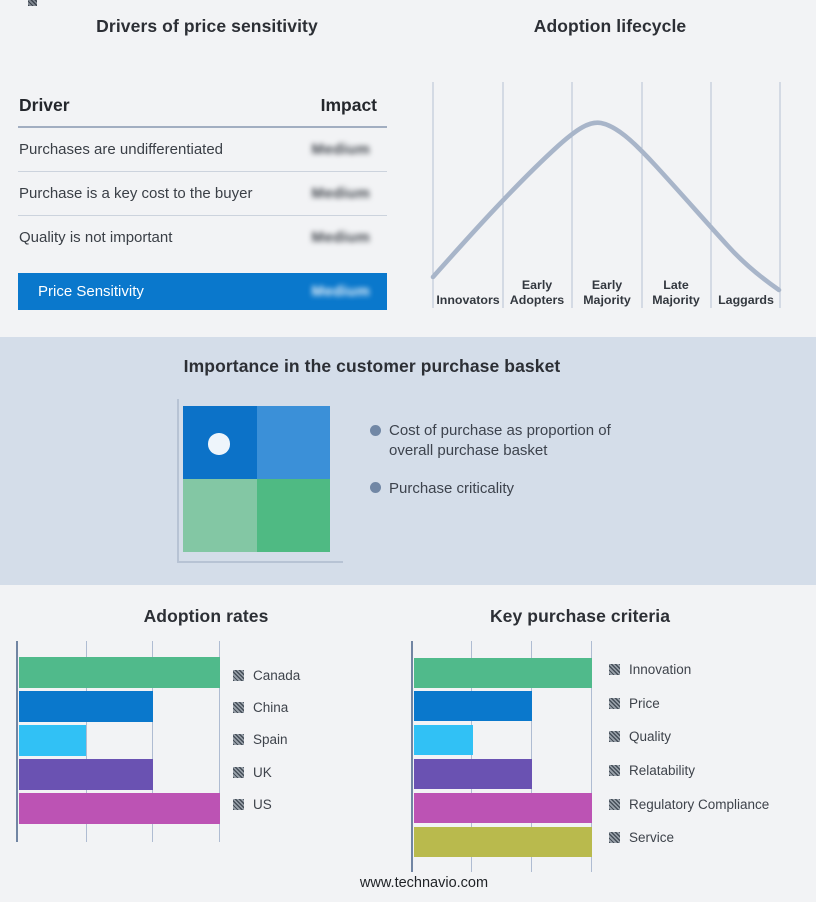 This screenshot has height=902, width=816. What do you see at coordinates (746, 299) in the screenshot?
I see `stage-label-laggards: Laggards` at bounding box center [746, 299].